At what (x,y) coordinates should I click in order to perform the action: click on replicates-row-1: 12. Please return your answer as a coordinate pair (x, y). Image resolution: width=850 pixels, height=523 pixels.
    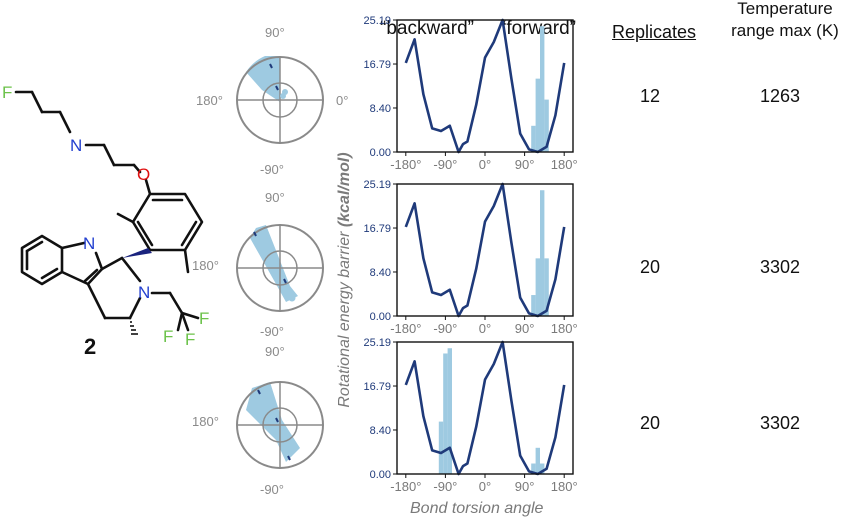
    Looking at the image, I should click on (650, 96).